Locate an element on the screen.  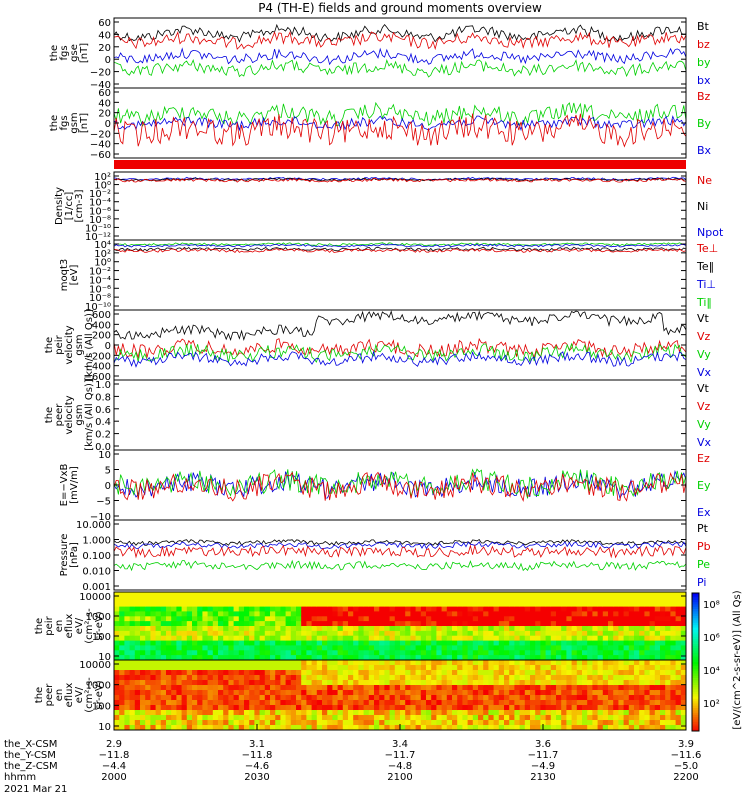
colorbar-frame is located at coordinates (695, 662).